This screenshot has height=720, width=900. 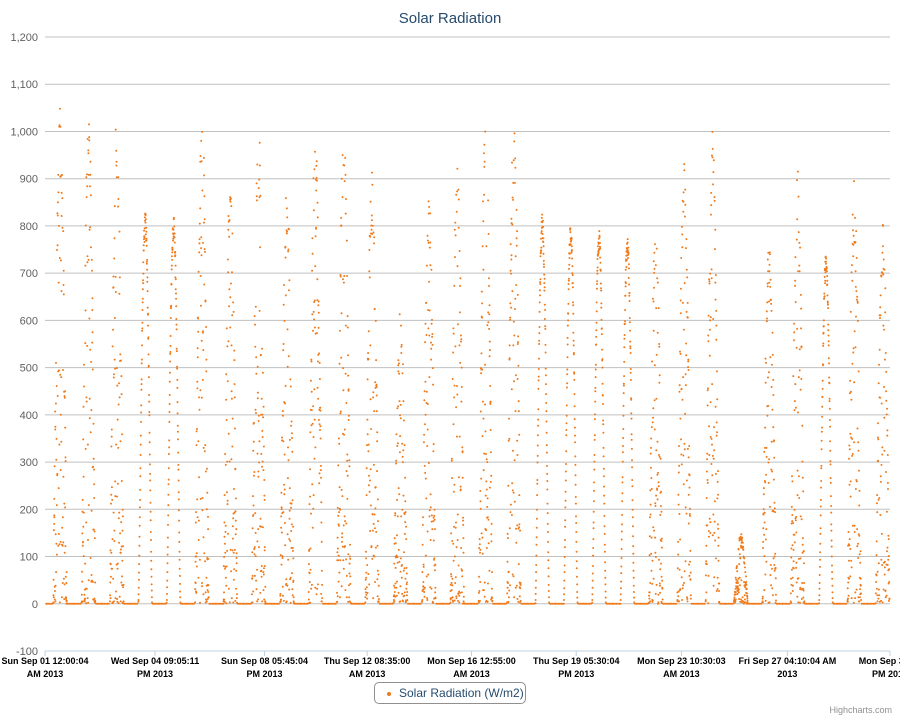 What do you see at coordinates (860, 710) in the screenshot?
I see `credits-link: Highcharts.com` at bounding box center [860, 710].